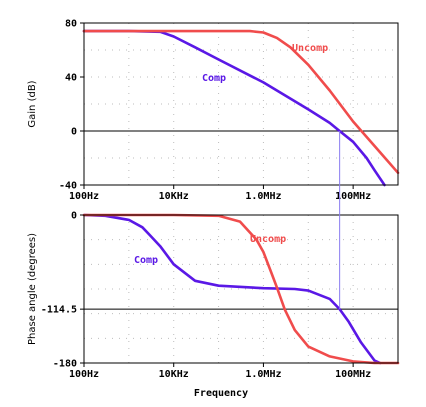 Image resolution: width=426 pixels, height=407 pixels. I want to click on gain-y-tick-label: -40, so click(68, 186).